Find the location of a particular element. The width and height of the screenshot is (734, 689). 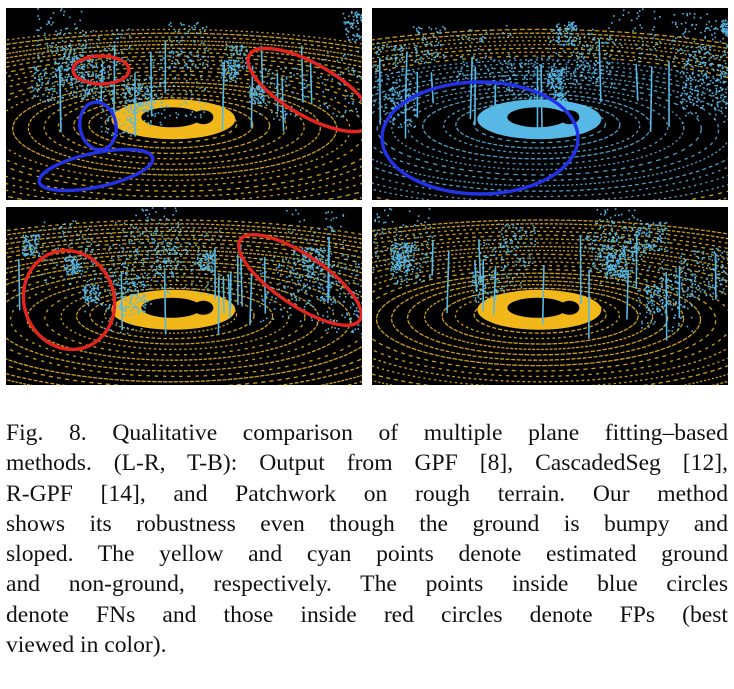

caption-line: viewed in color). is located at coordinates (86, 645).